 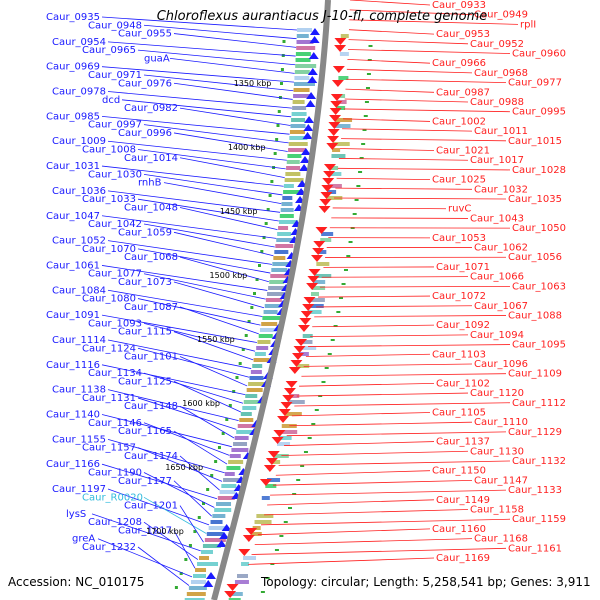 What do you see at coordinates (109, 50) in the screenshot?
I see `left-gene-label: Caur_0965` at bounding box center [109, 50].